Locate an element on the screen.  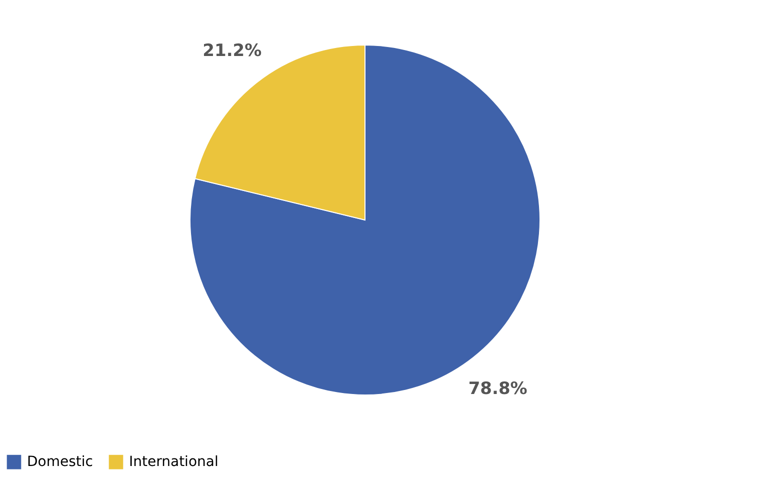
legend-label: Domestic is located at coordinates (60, 462).